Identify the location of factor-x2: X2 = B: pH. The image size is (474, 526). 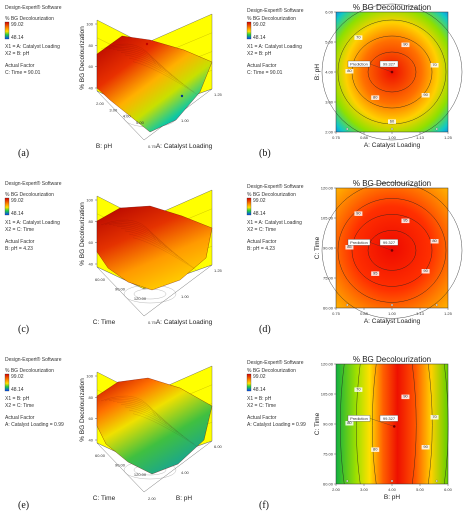
(259, 54).